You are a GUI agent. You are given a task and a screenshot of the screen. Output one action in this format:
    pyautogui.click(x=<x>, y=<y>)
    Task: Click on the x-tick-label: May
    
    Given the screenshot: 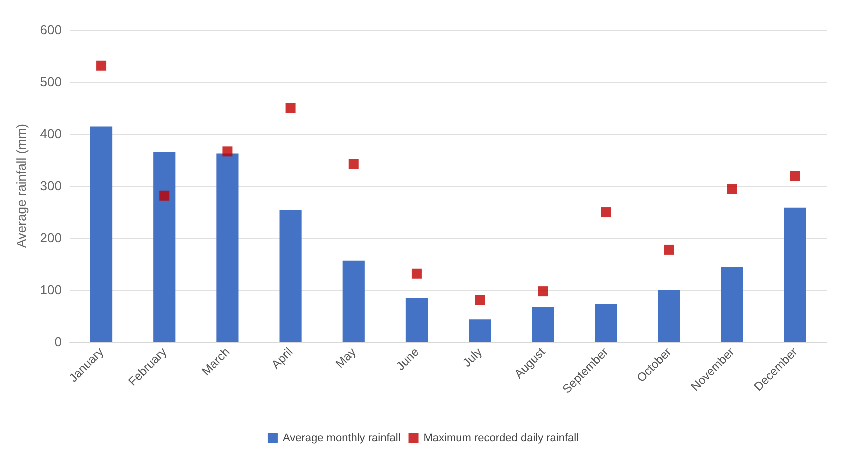 What is the action you would take?
    pyautogui.click(x=345, y=358)
    